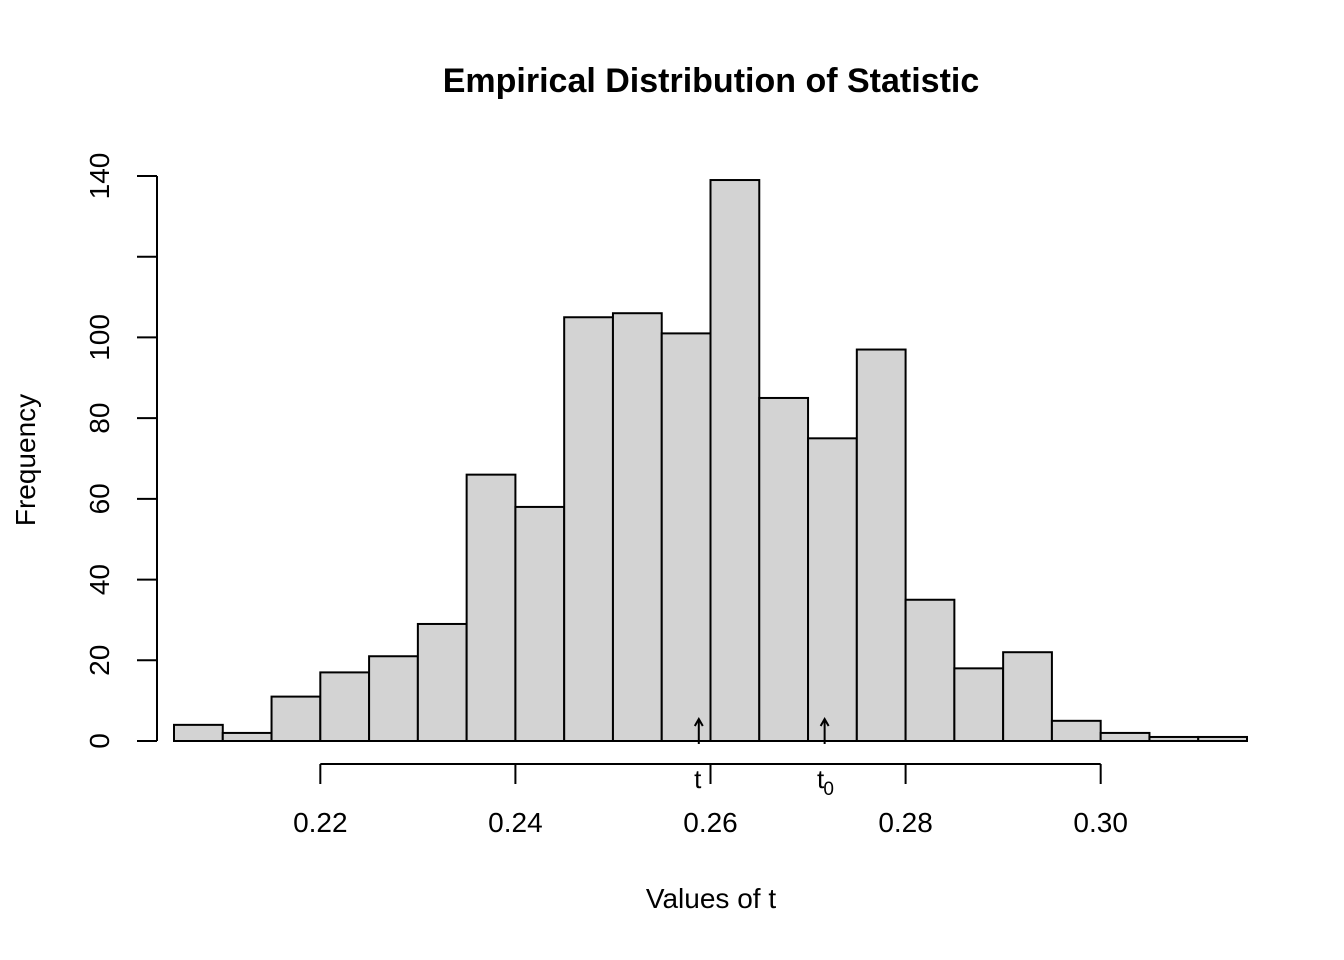  What do you see at coordinates (698, 755) in the screenshot?
I see `marker: t` at bounding box center [698, 755].